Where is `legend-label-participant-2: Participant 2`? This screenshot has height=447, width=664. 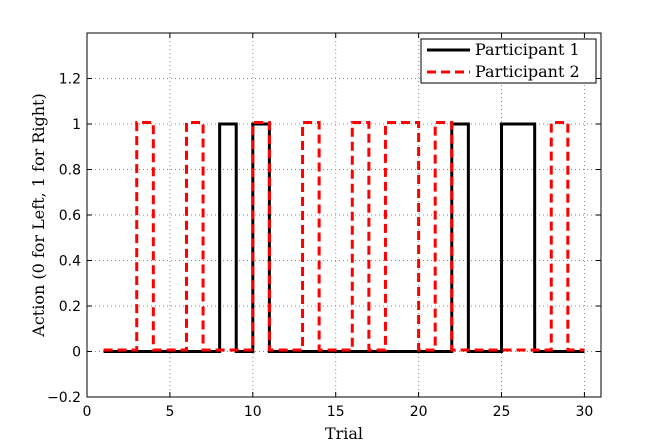
legend-label-participant-2: Participant 2 is located at coordinates (527, 71).